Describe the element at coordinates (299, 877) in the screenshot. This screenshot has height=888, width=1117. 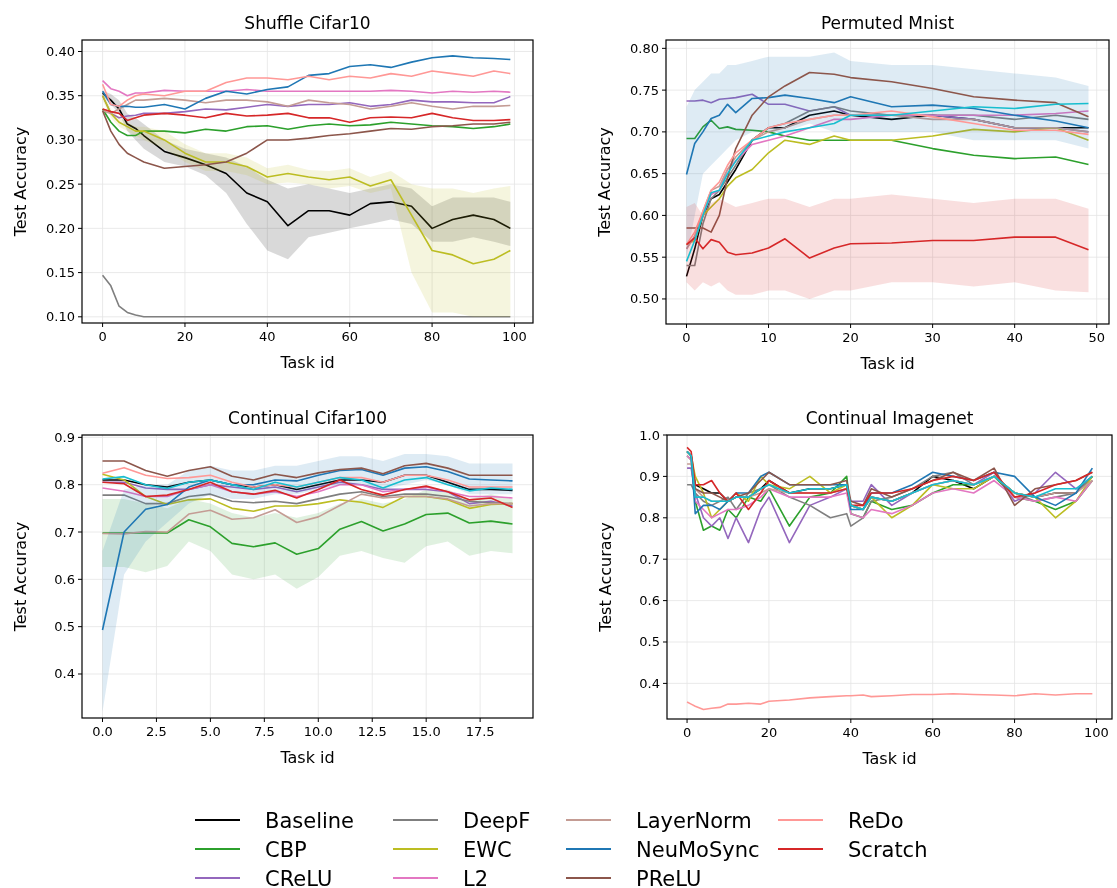
I see `legend-label: CReLU` at that location.